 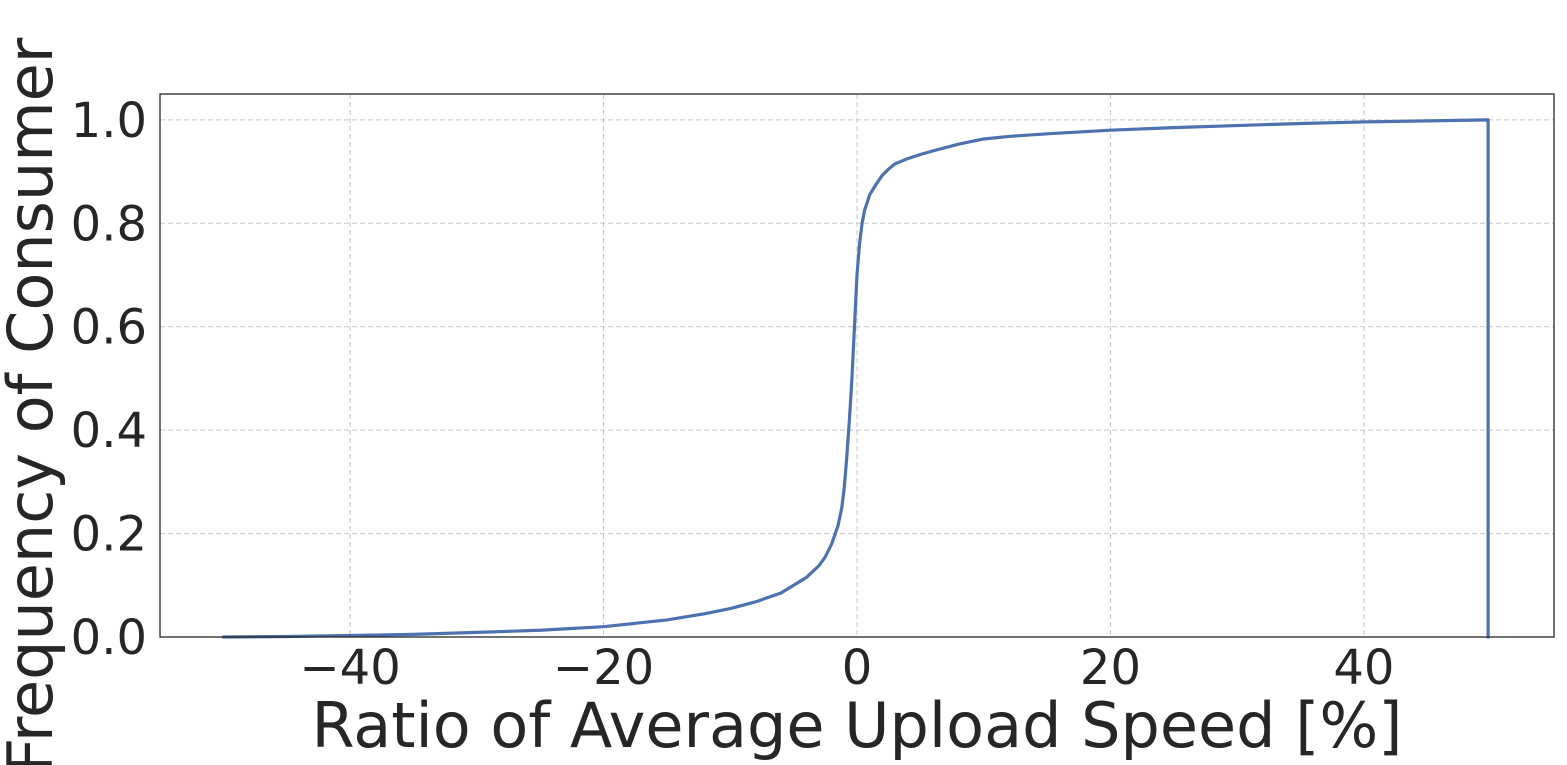 I want to click on y-tick-label: 0.0, so click(x=109, y=638).